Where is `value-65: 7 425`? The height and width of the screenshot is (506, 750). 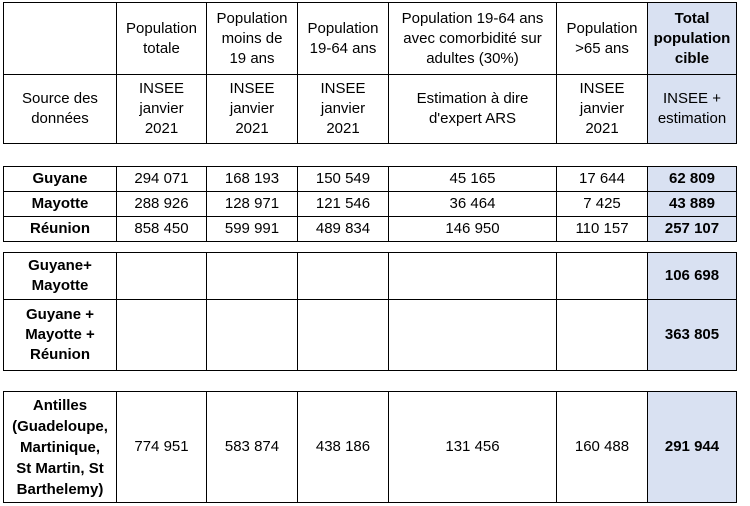 value-65: 7 425 is located at coordinates (602, 204).